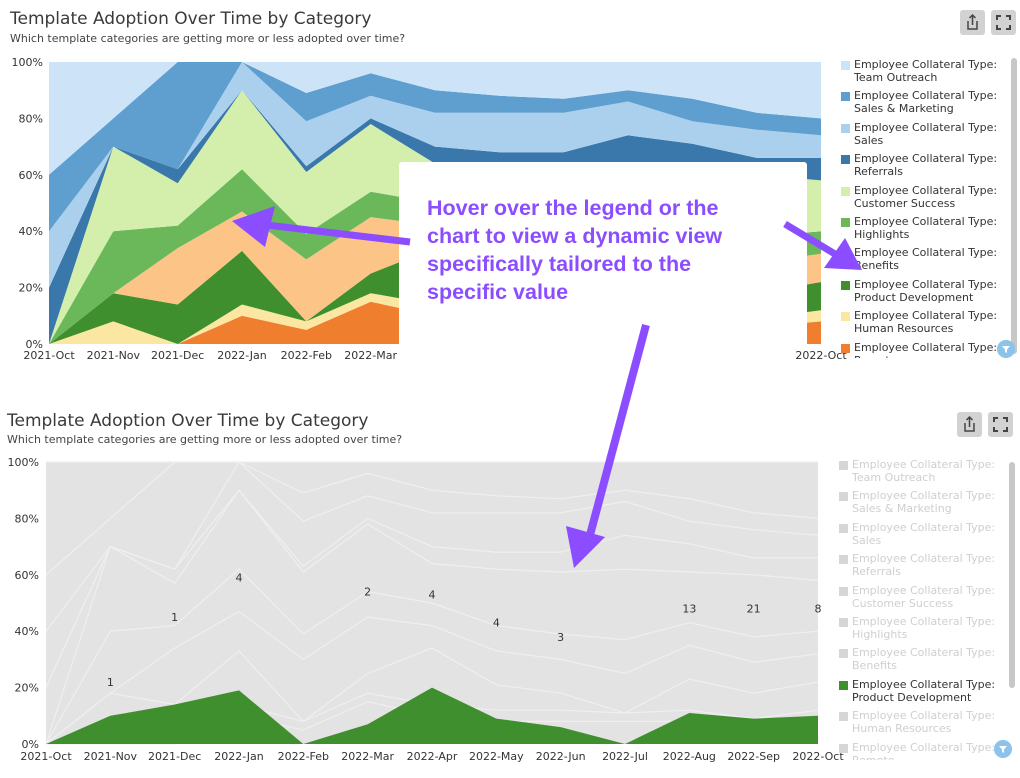 The height and width of the screenshot is (778, 1020). What do you see at coordinates (926, 71) in the screenshot?
I see `legend-label: Employee Collateral Type: Team Outreach` at bounding box center [926, 71].